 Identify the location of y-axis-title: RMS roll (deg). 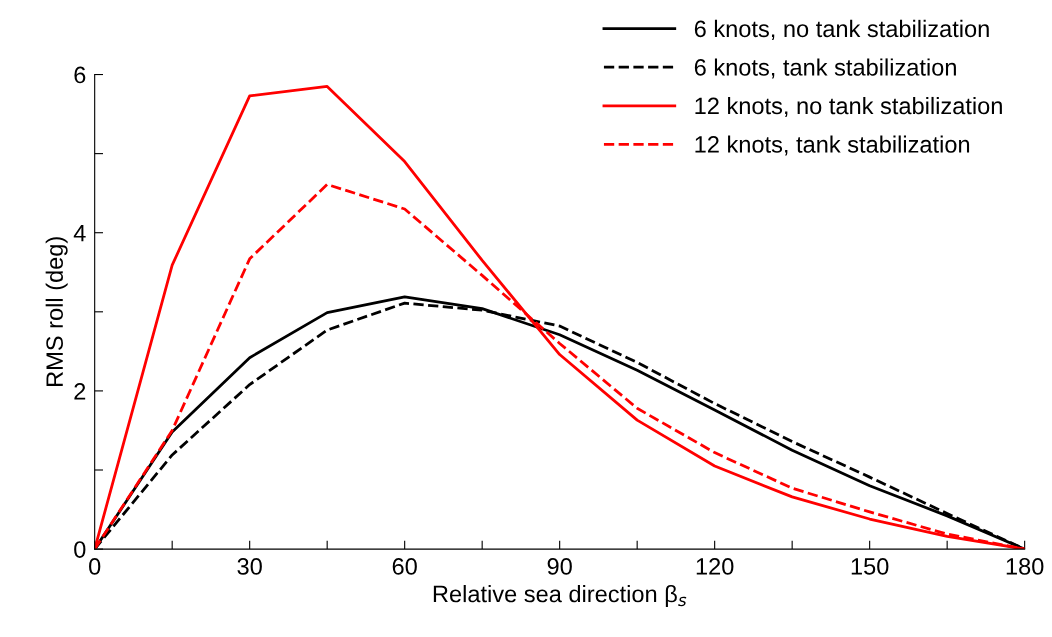
(56, 311).